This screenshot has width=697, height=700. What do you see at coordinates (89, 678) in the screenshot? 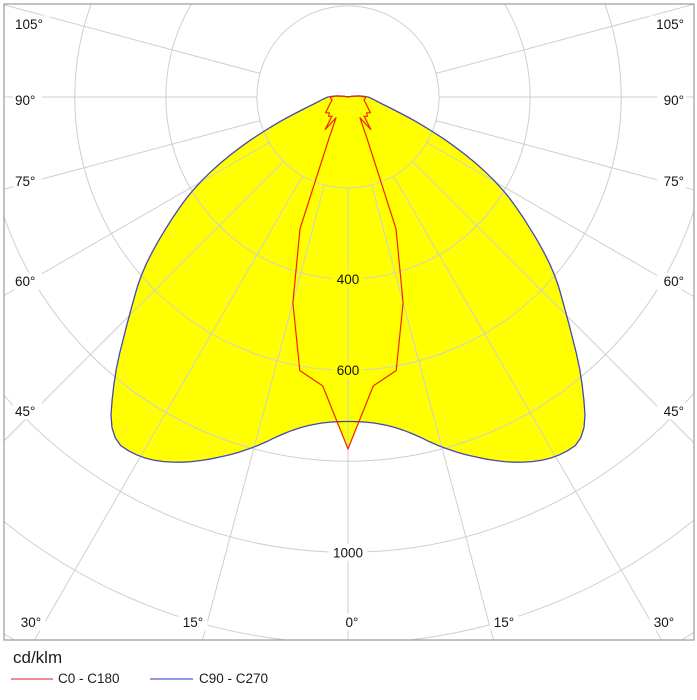
I see `legend-label-c0-c180: C0 - C180` at bounding box center [89, 678].